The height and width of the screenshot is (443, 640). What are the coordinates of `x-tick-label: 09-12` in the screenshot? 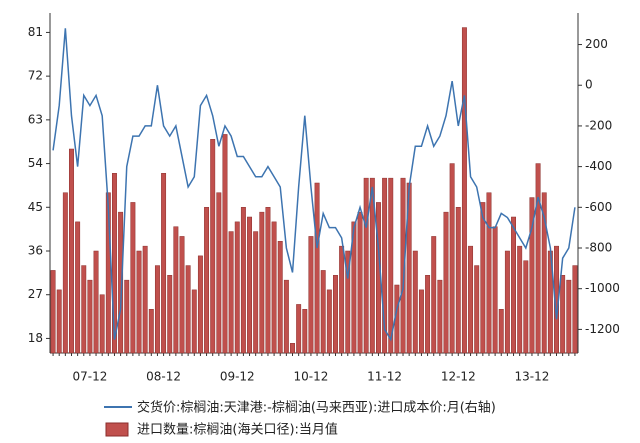 It's located at (237, 377).